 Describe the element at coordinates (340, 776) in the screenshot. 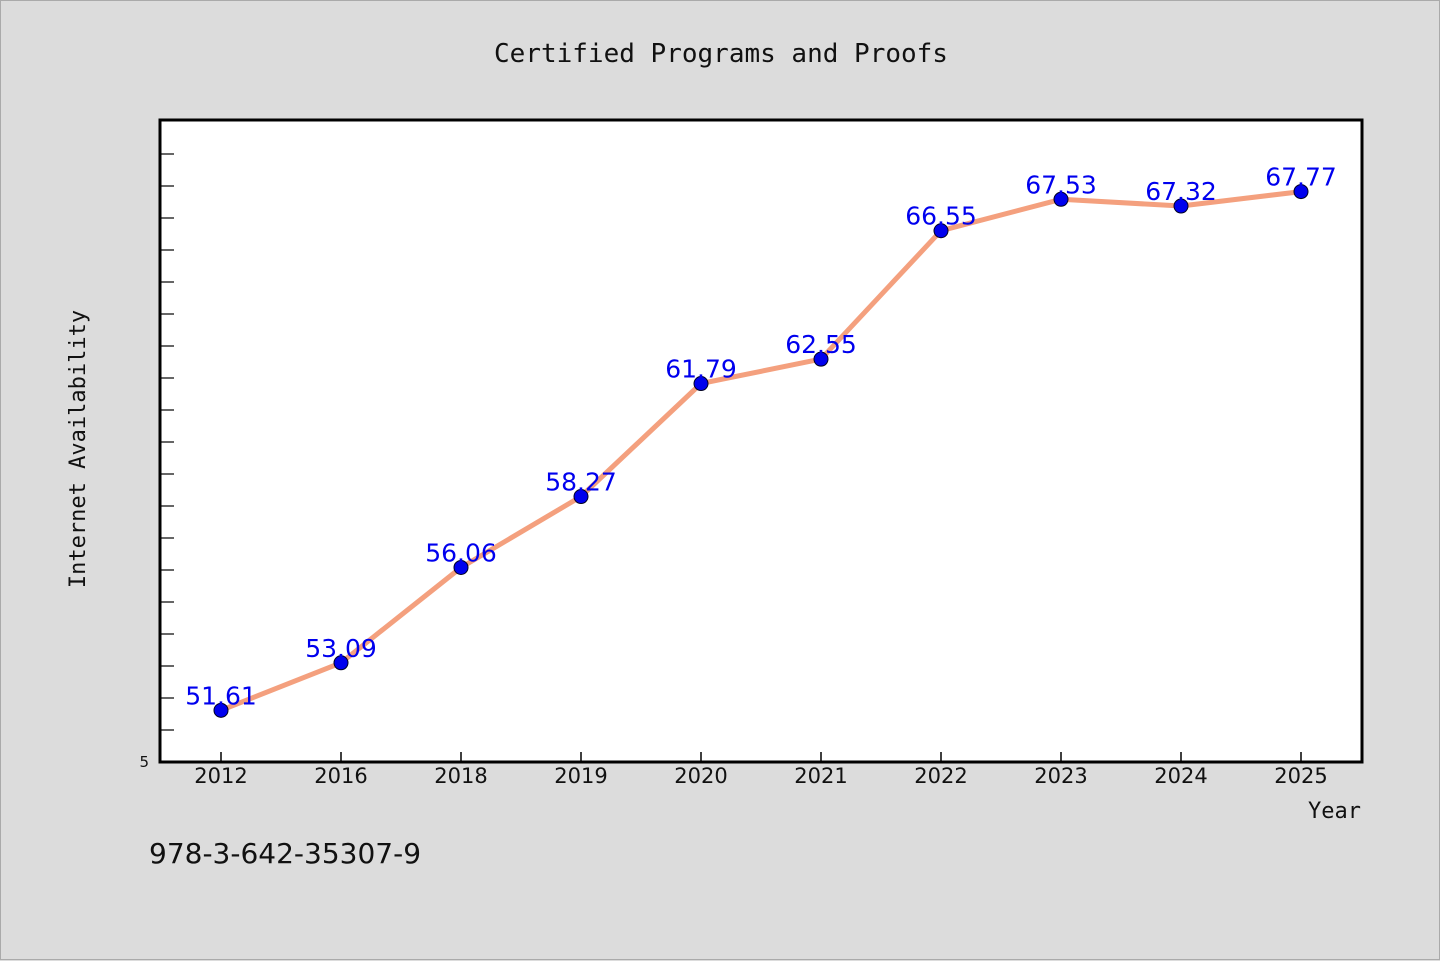

I see `x-tick-label: 2016` at that location.